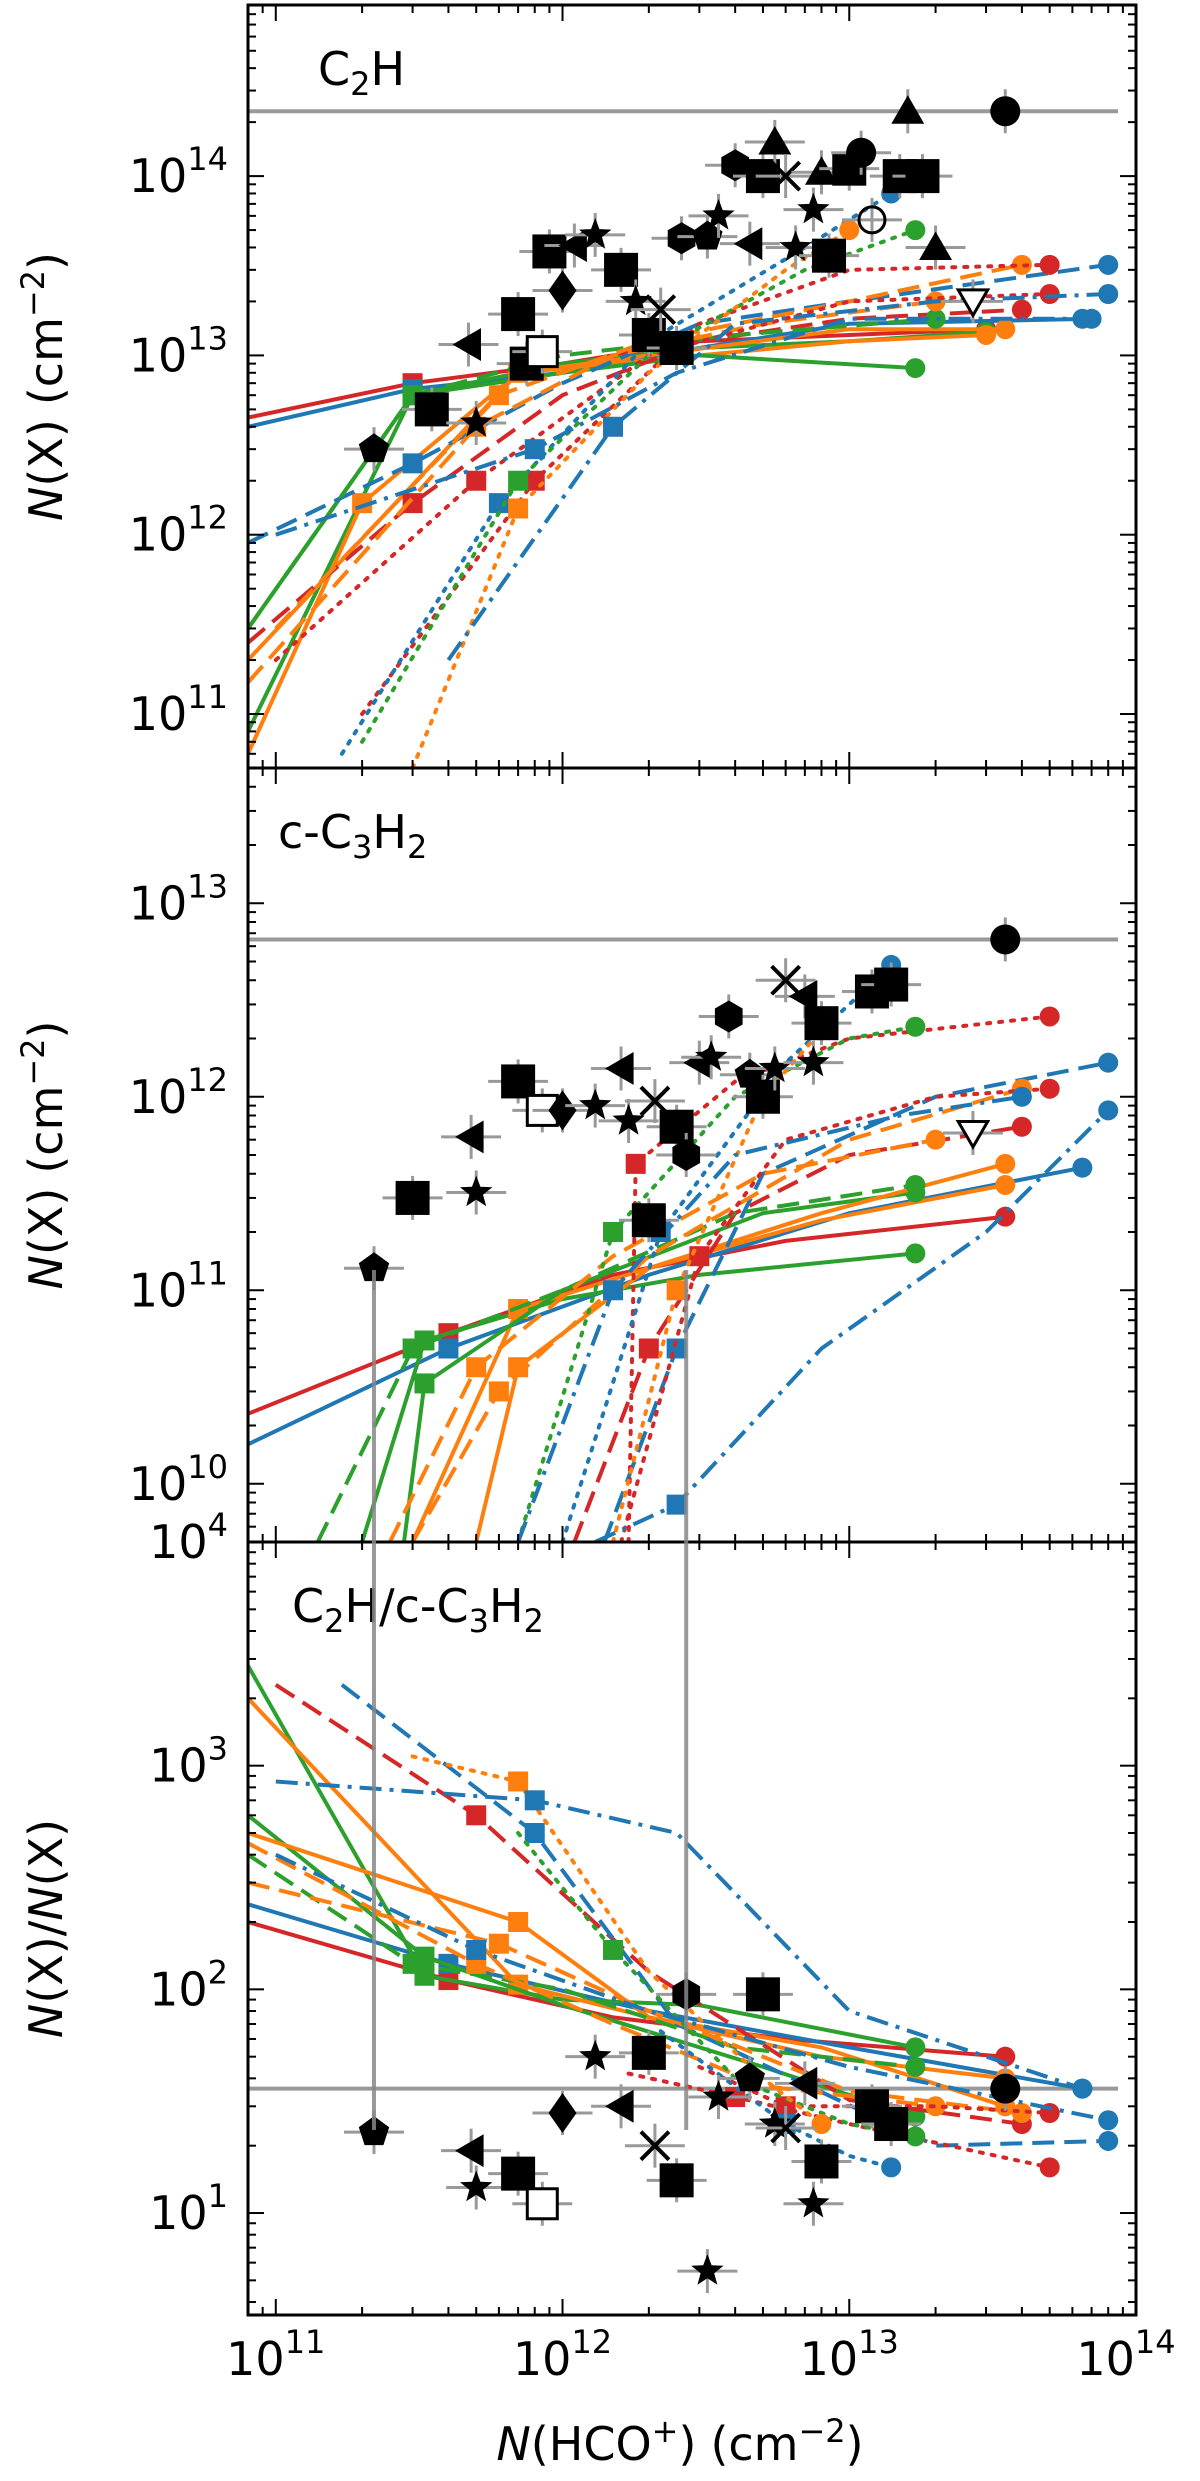 The height and width of the screenshot is (2481, 1200). I want to click on x-axis-label-unit: (cm, so click(754, 2444).